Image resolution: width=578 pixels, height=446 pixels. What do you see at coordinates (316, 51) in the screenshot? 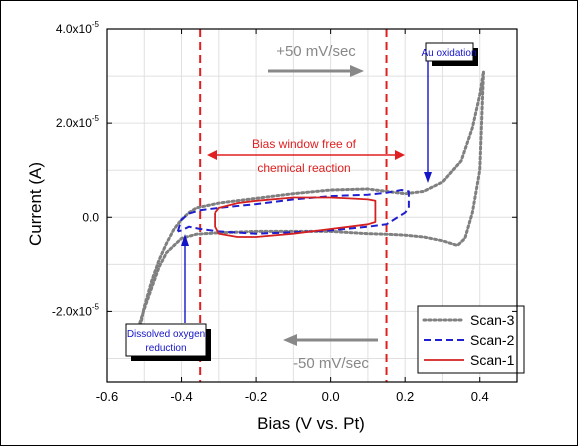
I see `forward-scan-rate-label: +50 mV/sec` at bounding box center [316, 51].